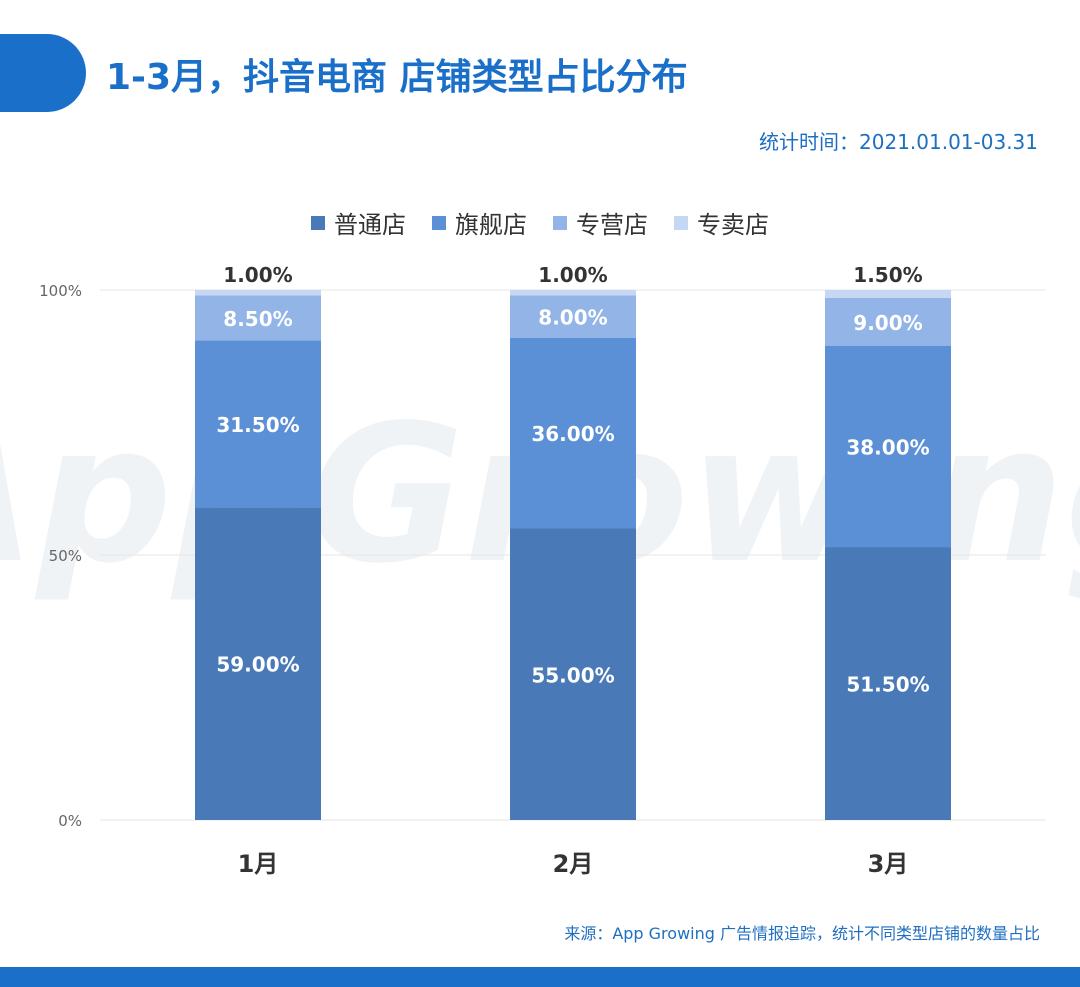  Describe the element at coordinates (898, 142) in the screenshot. I see `stat-time-range: 统计时间：2021.01.01-03.31` at that location.